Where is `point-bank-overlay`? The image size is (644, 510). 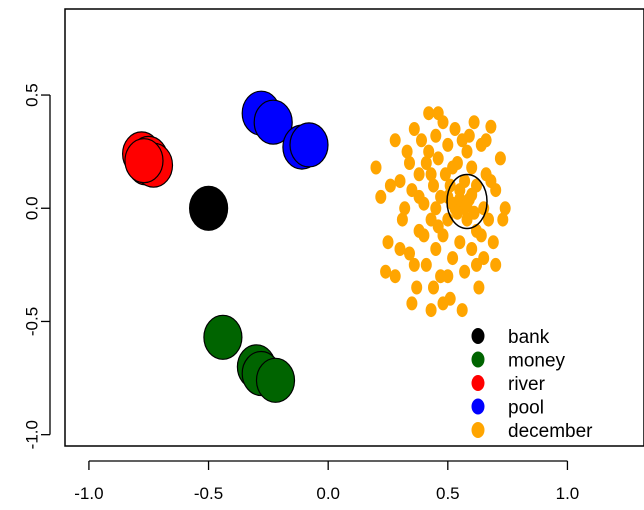 point-bank-overlay is located at coordinates (467, 201).